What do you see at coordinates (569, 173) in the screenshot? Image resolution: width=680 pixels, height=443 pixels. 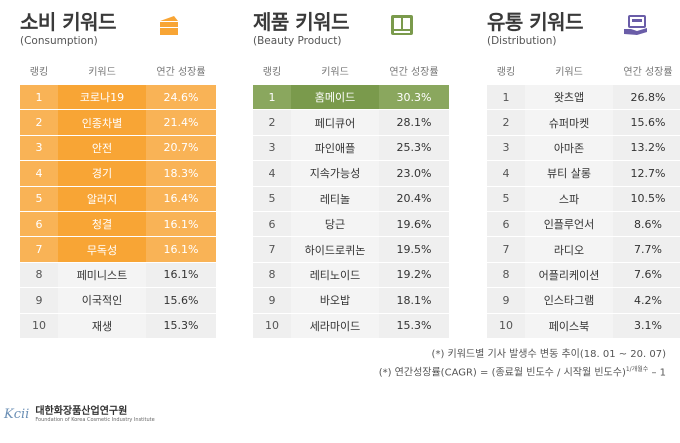 I see `keyword-cell: 뷰티 살롱` at bounding box center [569, 173].